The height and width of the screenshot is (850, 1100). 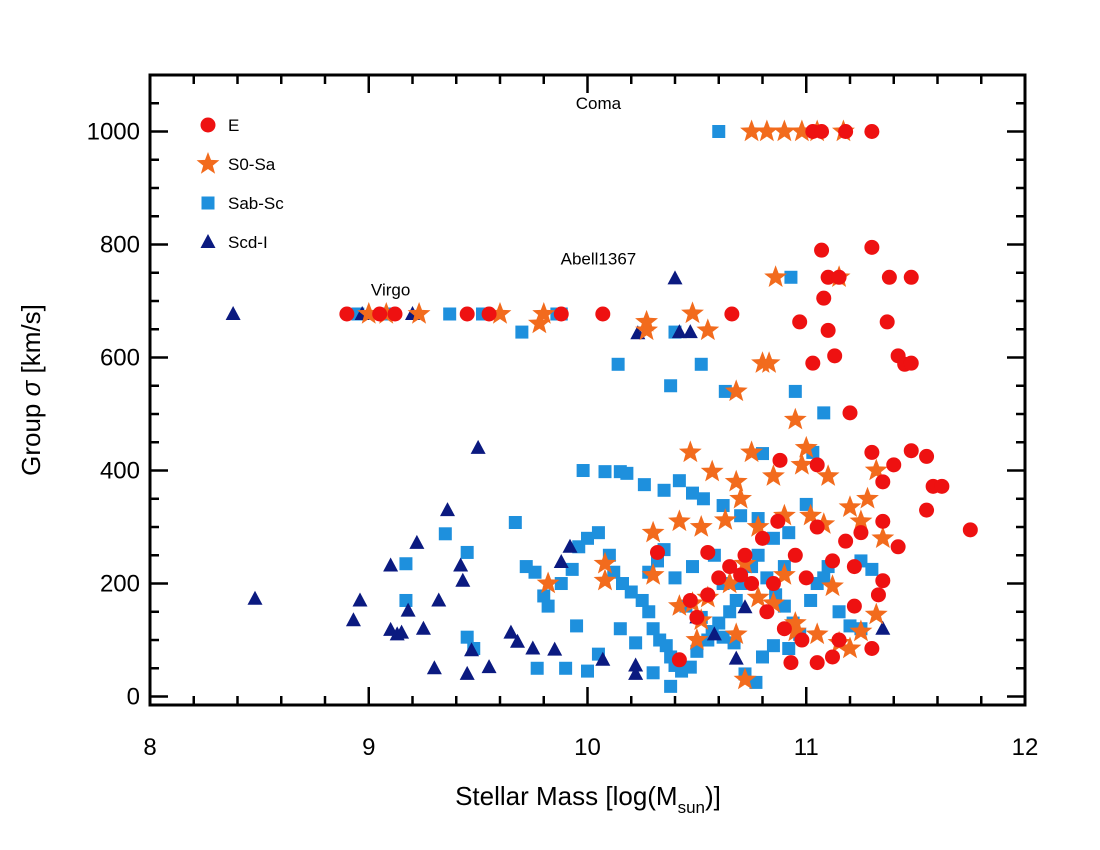 I want to click on y-label-unit: [km/s], so click(x=31, y=342).